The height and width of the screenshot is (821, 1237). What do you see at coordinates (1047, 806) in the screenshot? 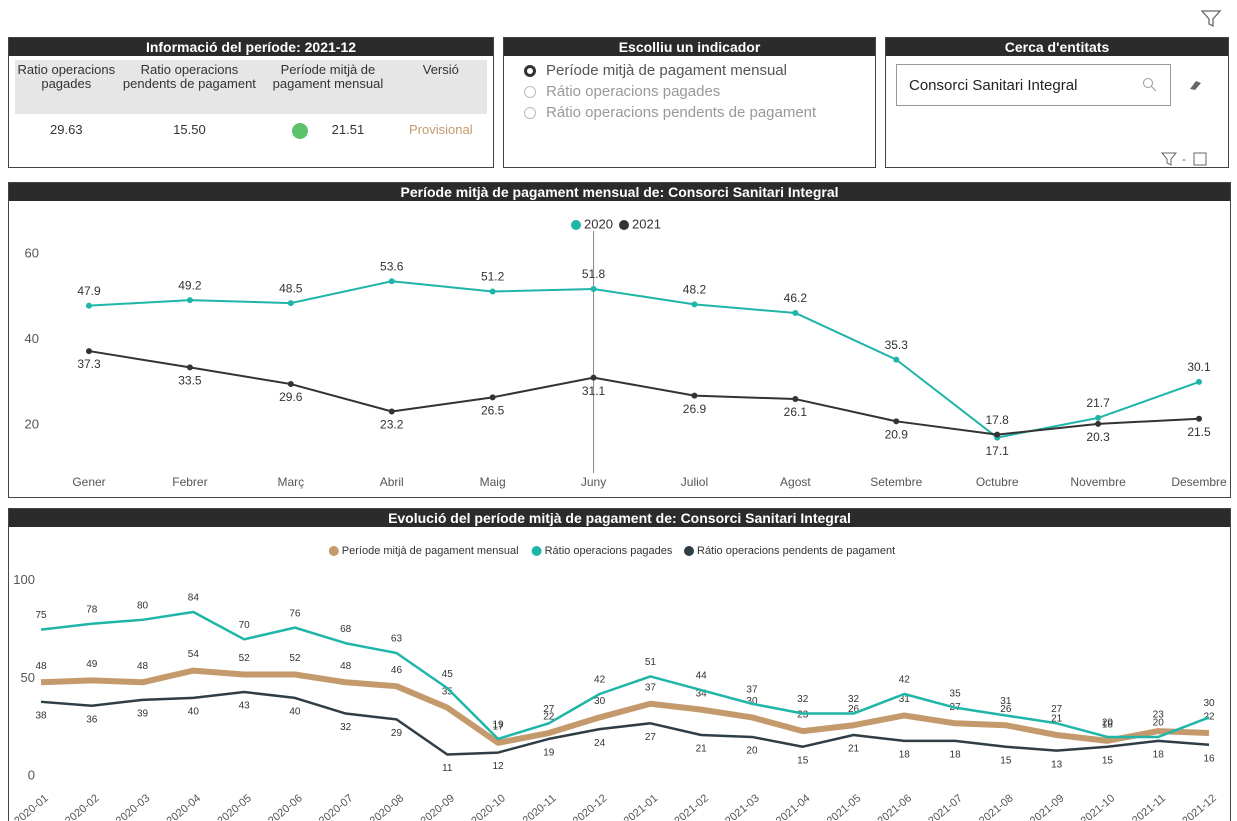
I see `x-tick-label: 2021-09` at bounding box center [1047, 806].